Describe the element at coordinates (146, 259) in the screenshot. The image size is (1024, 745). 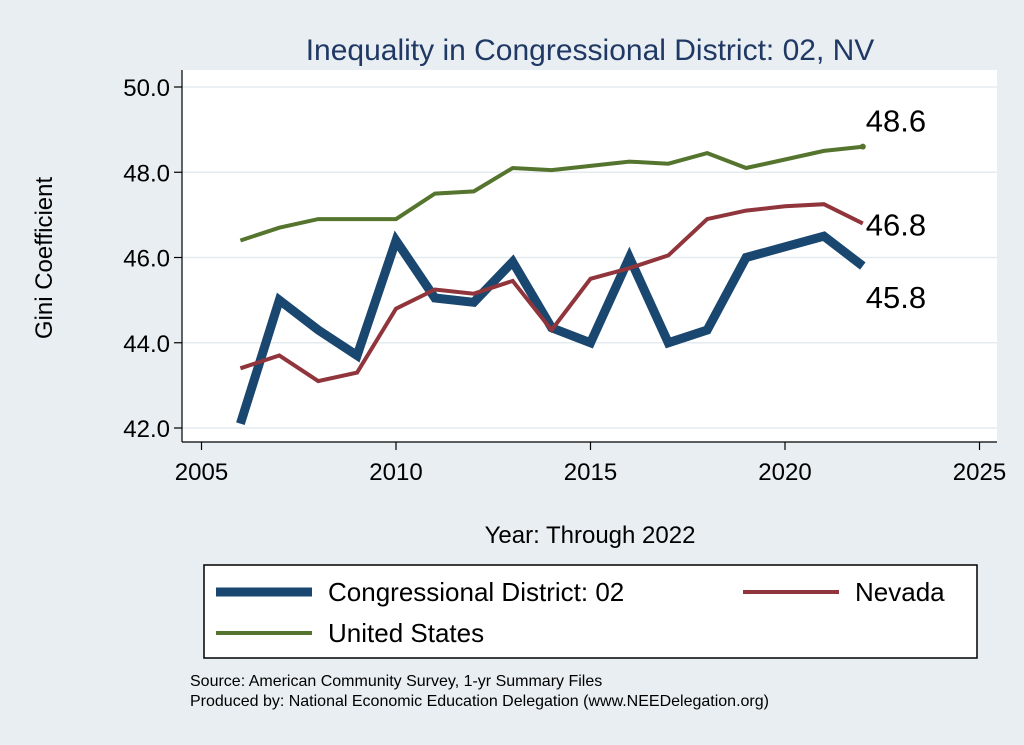
I see `y-tick-label: 46.0` at that location.